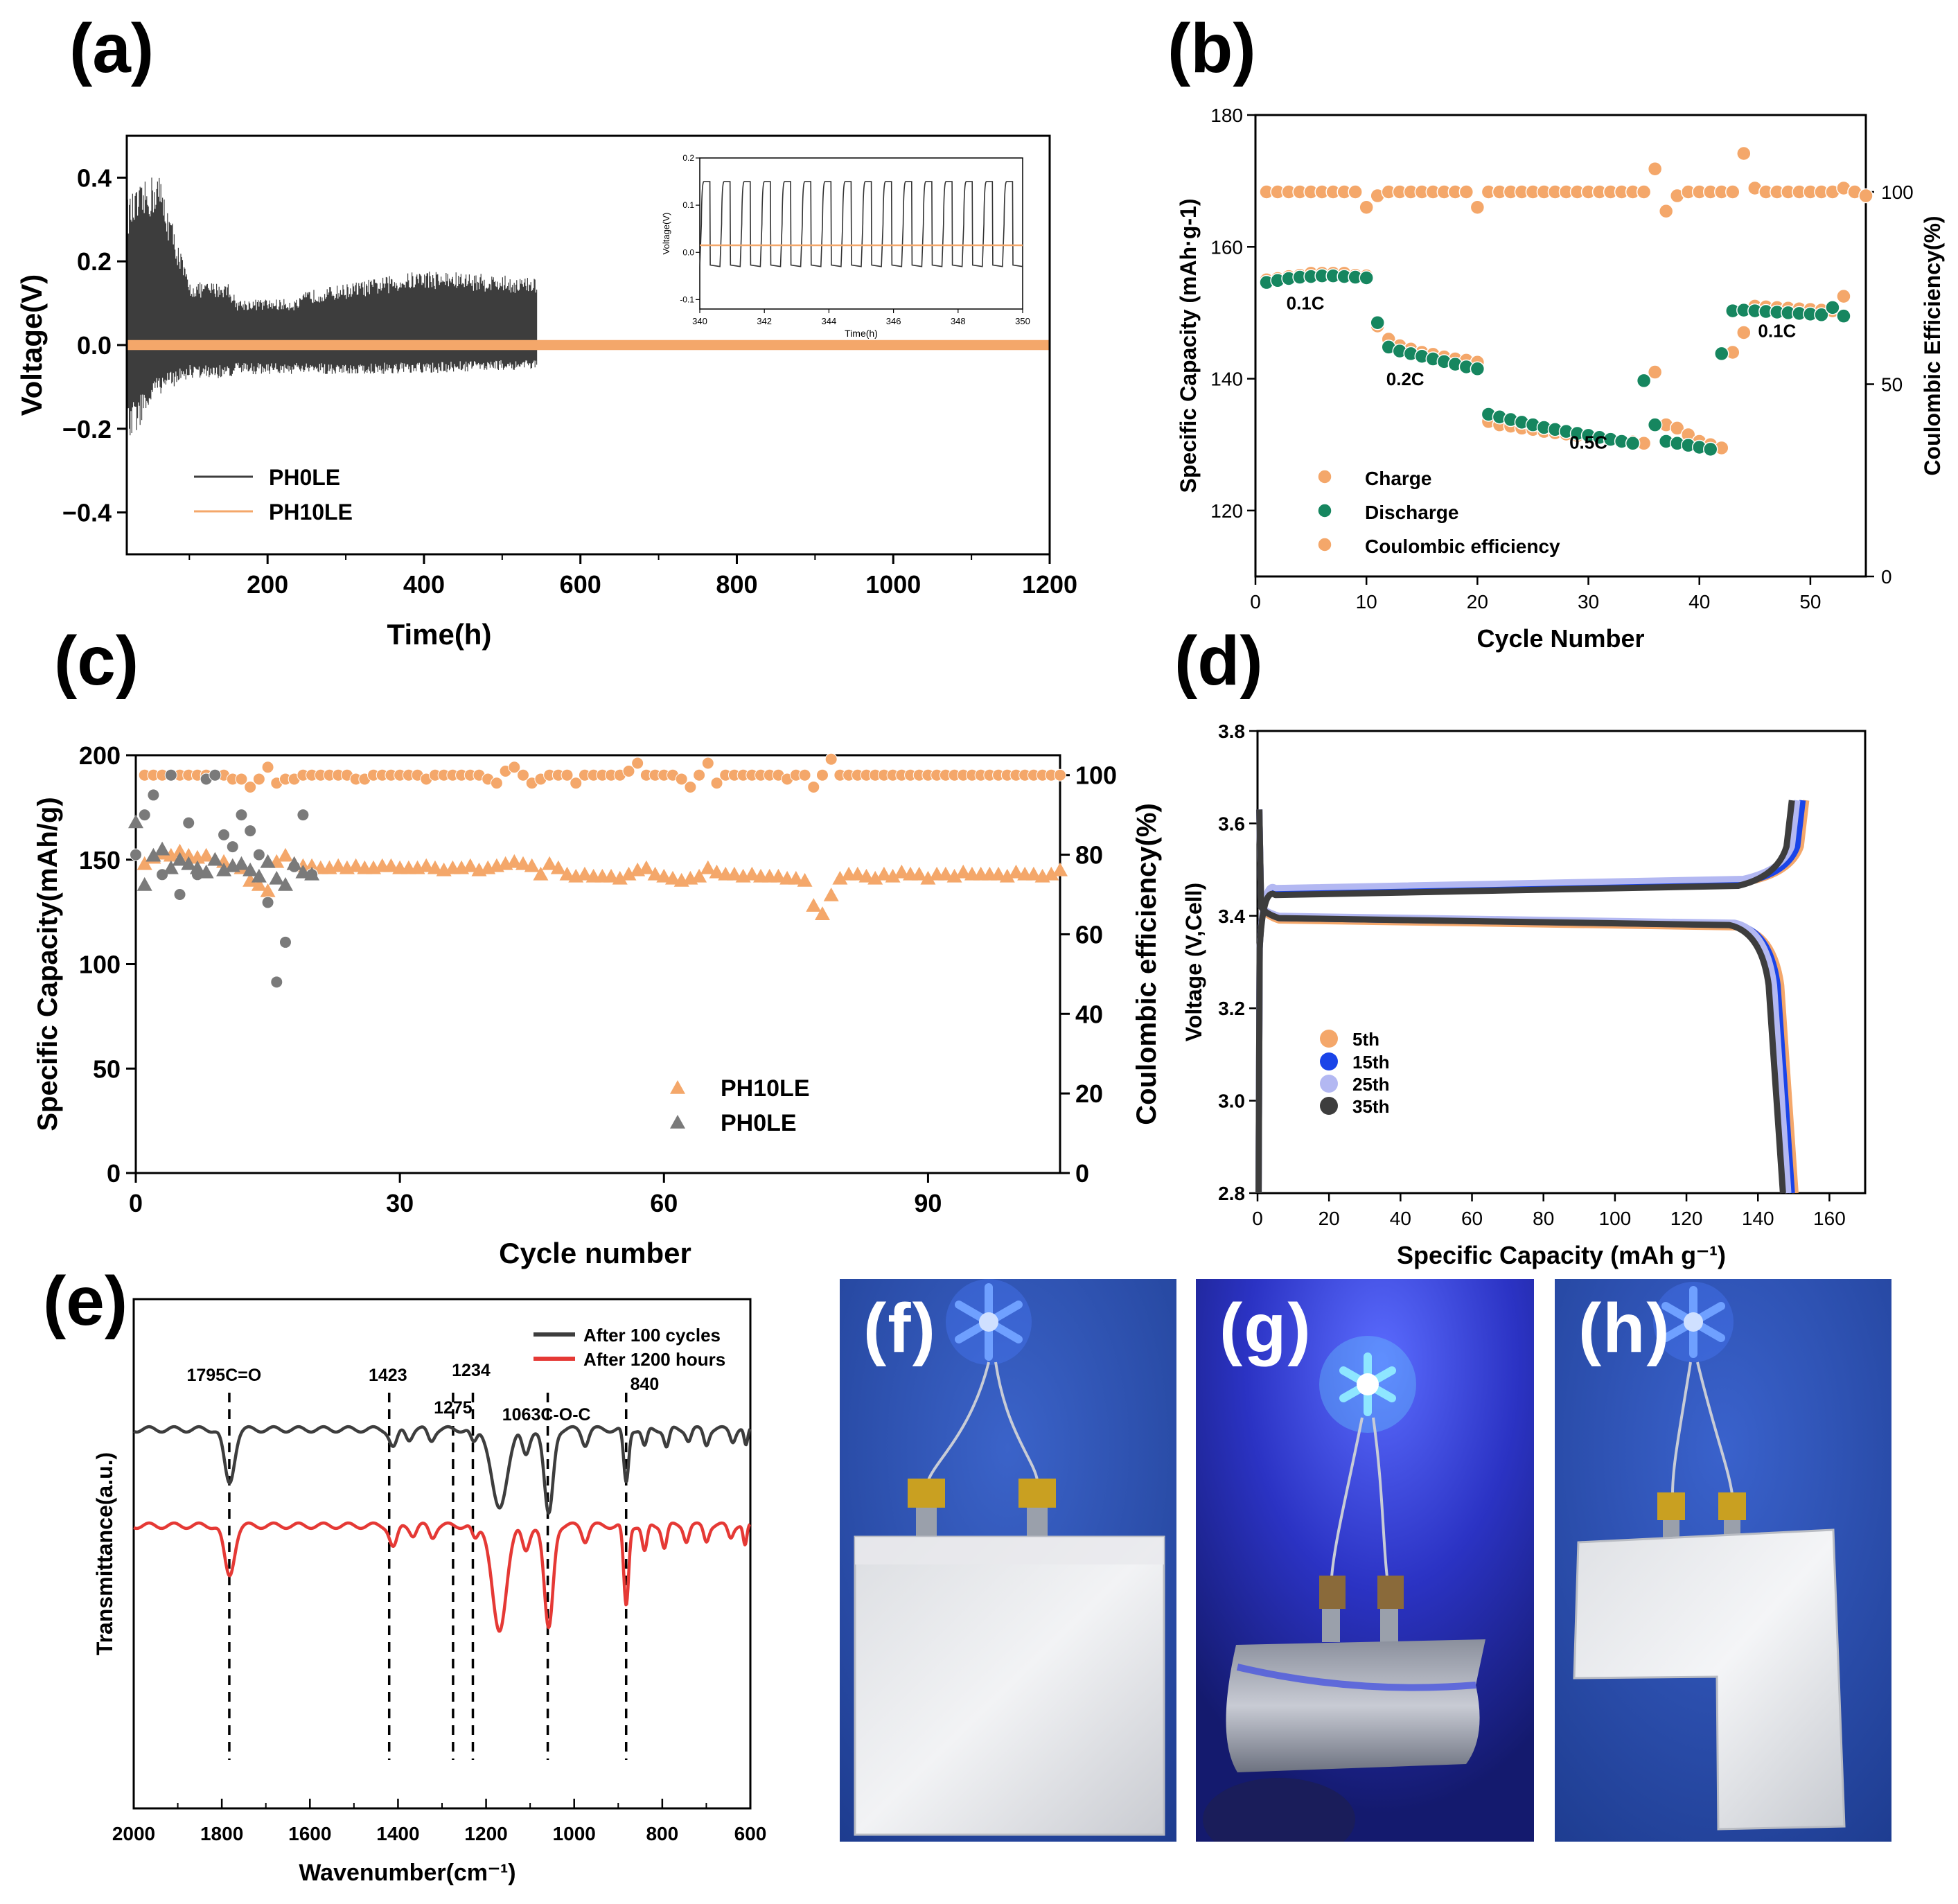  I want to click on x-tick-label: 0, so click(1257, 1218).